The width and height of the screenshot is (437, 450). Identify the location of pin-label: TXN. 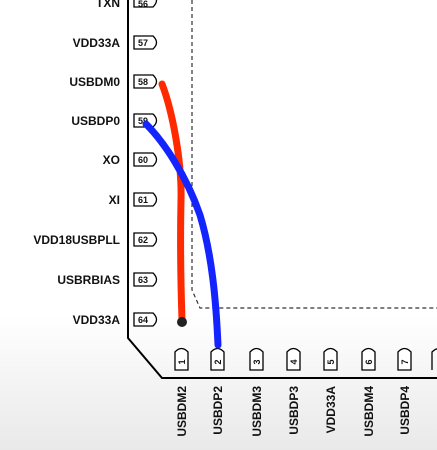
(108, 5).